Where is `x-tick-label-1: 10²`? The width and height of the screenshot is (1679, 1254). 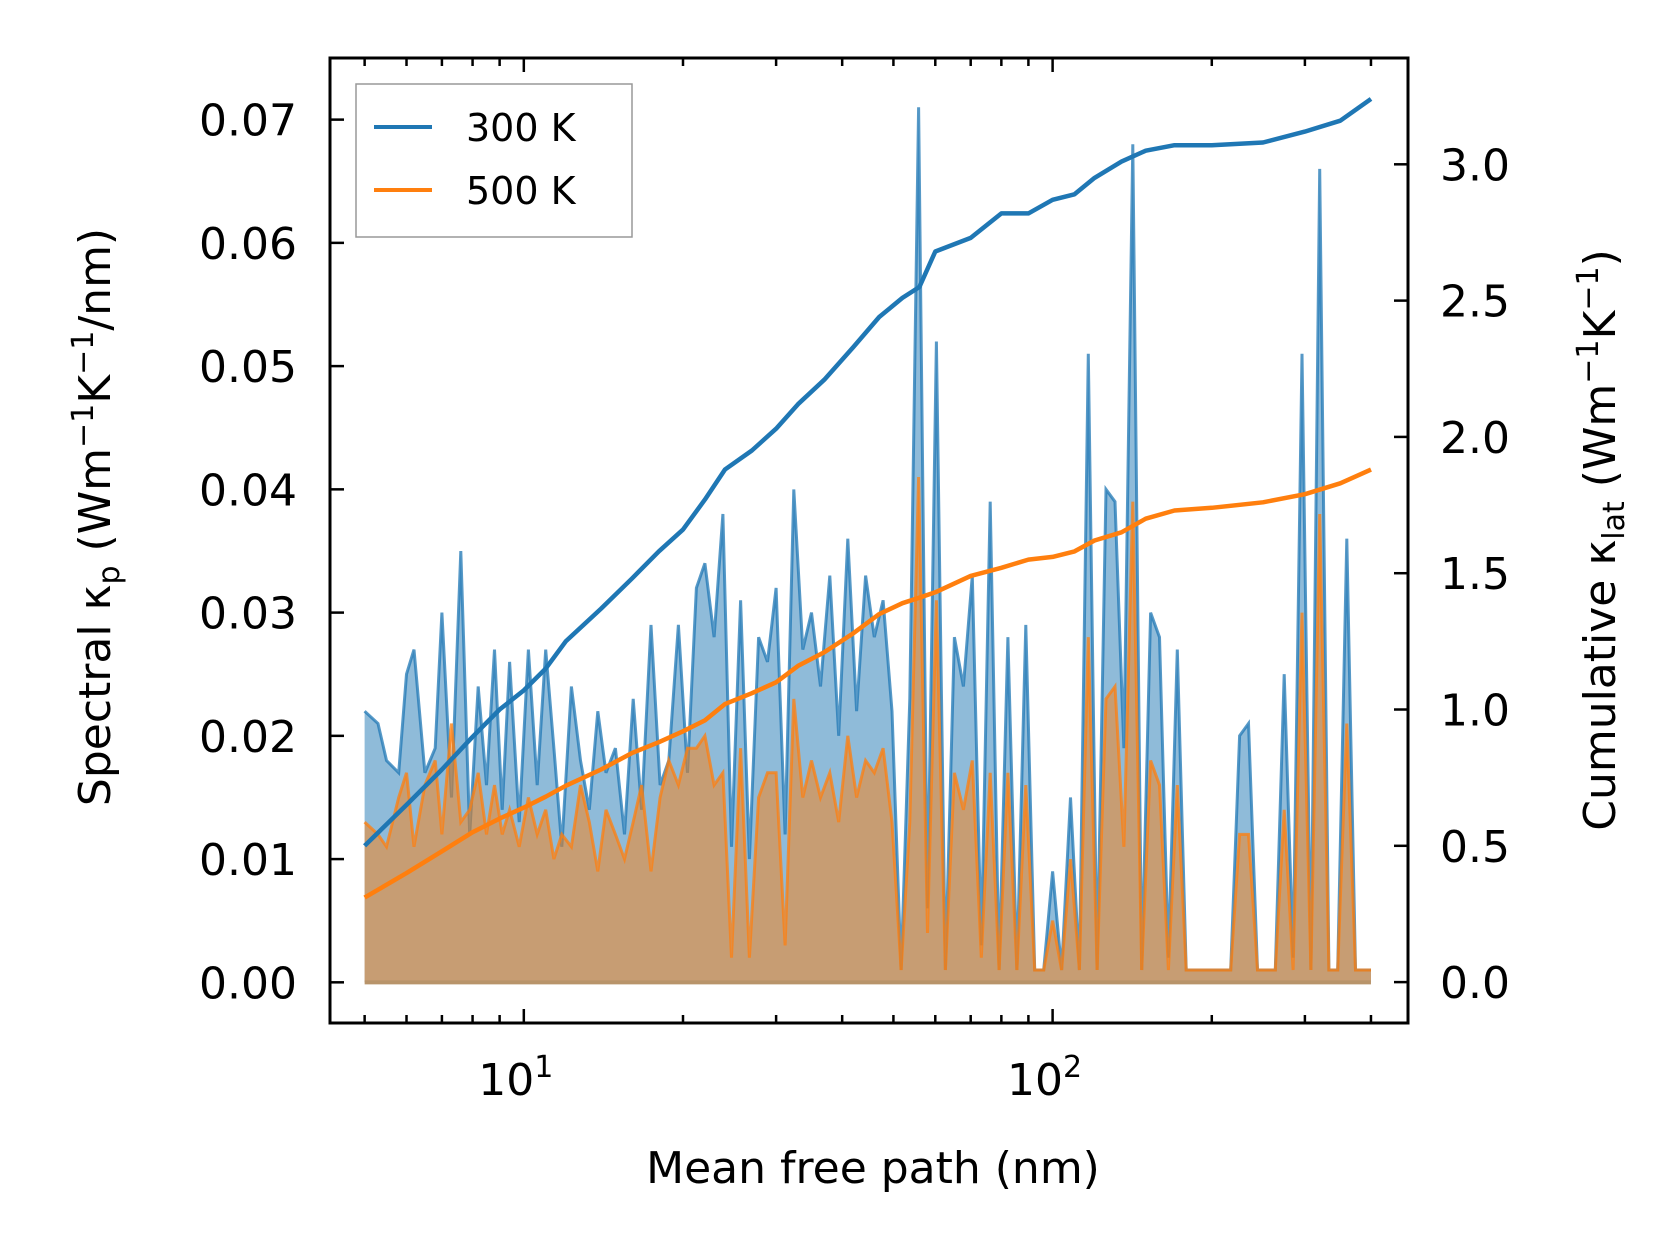
x-tick-label-1: 10² is located at coordinates (1044, 1078).